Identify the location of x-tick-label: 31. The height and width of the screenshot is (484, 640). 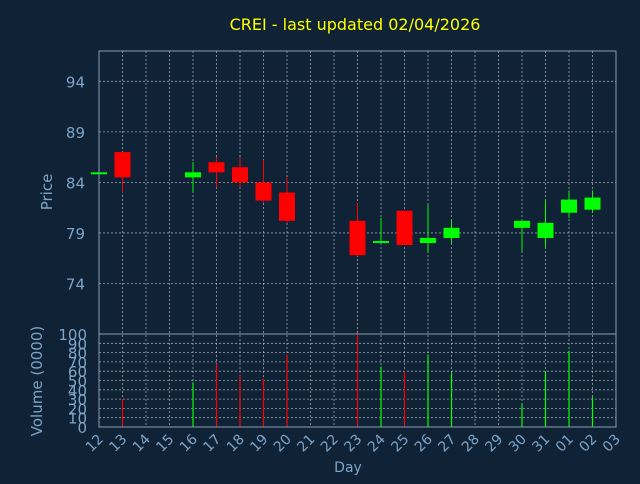
(541, 444).